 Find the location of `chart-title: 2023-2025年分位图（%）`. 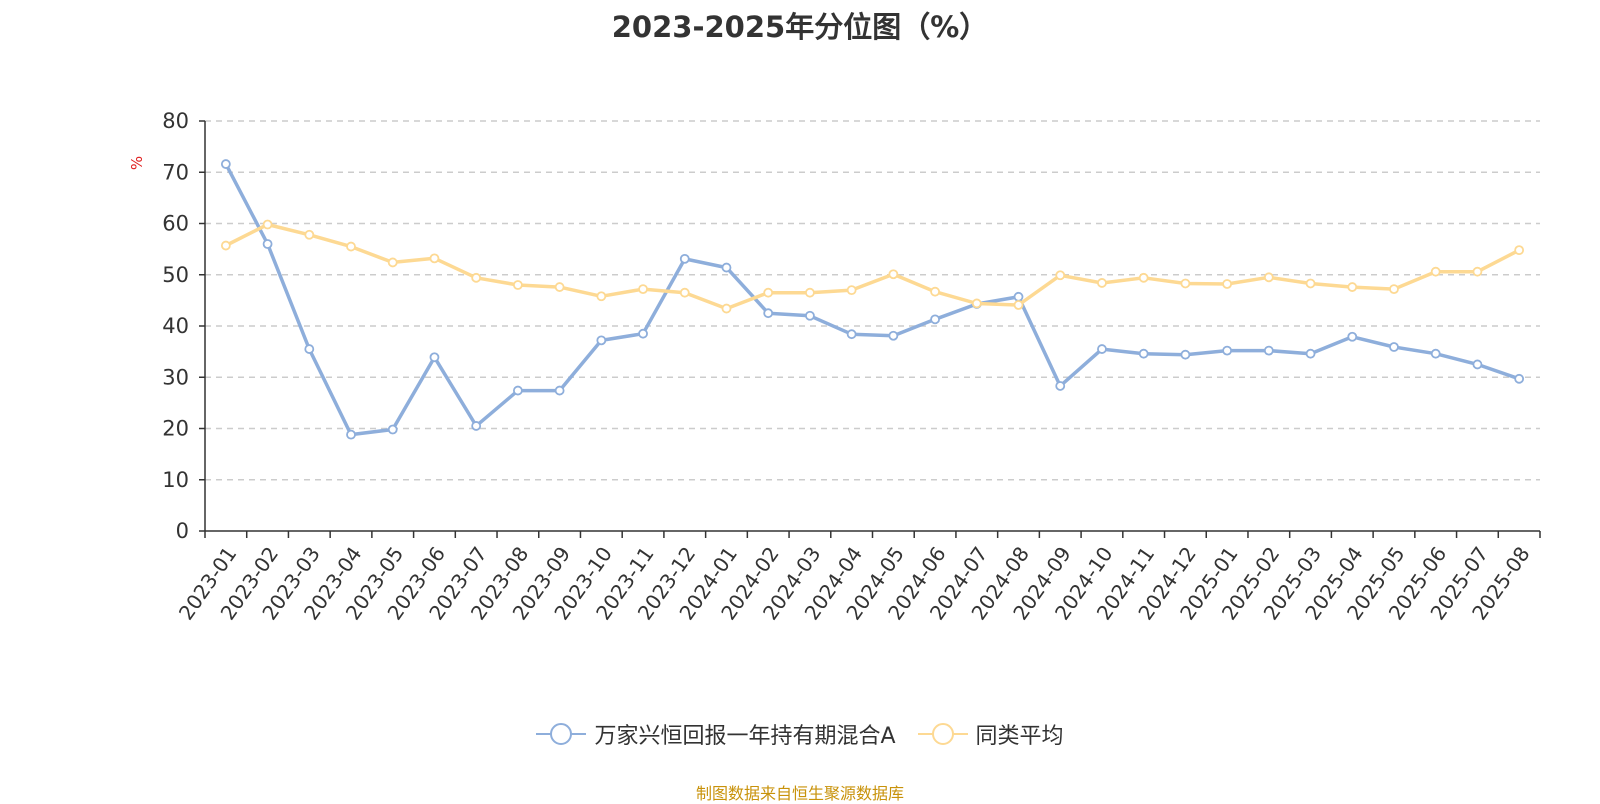

chart-title: 2023-2025年分位图（%） is located at coordinates (800, 27).